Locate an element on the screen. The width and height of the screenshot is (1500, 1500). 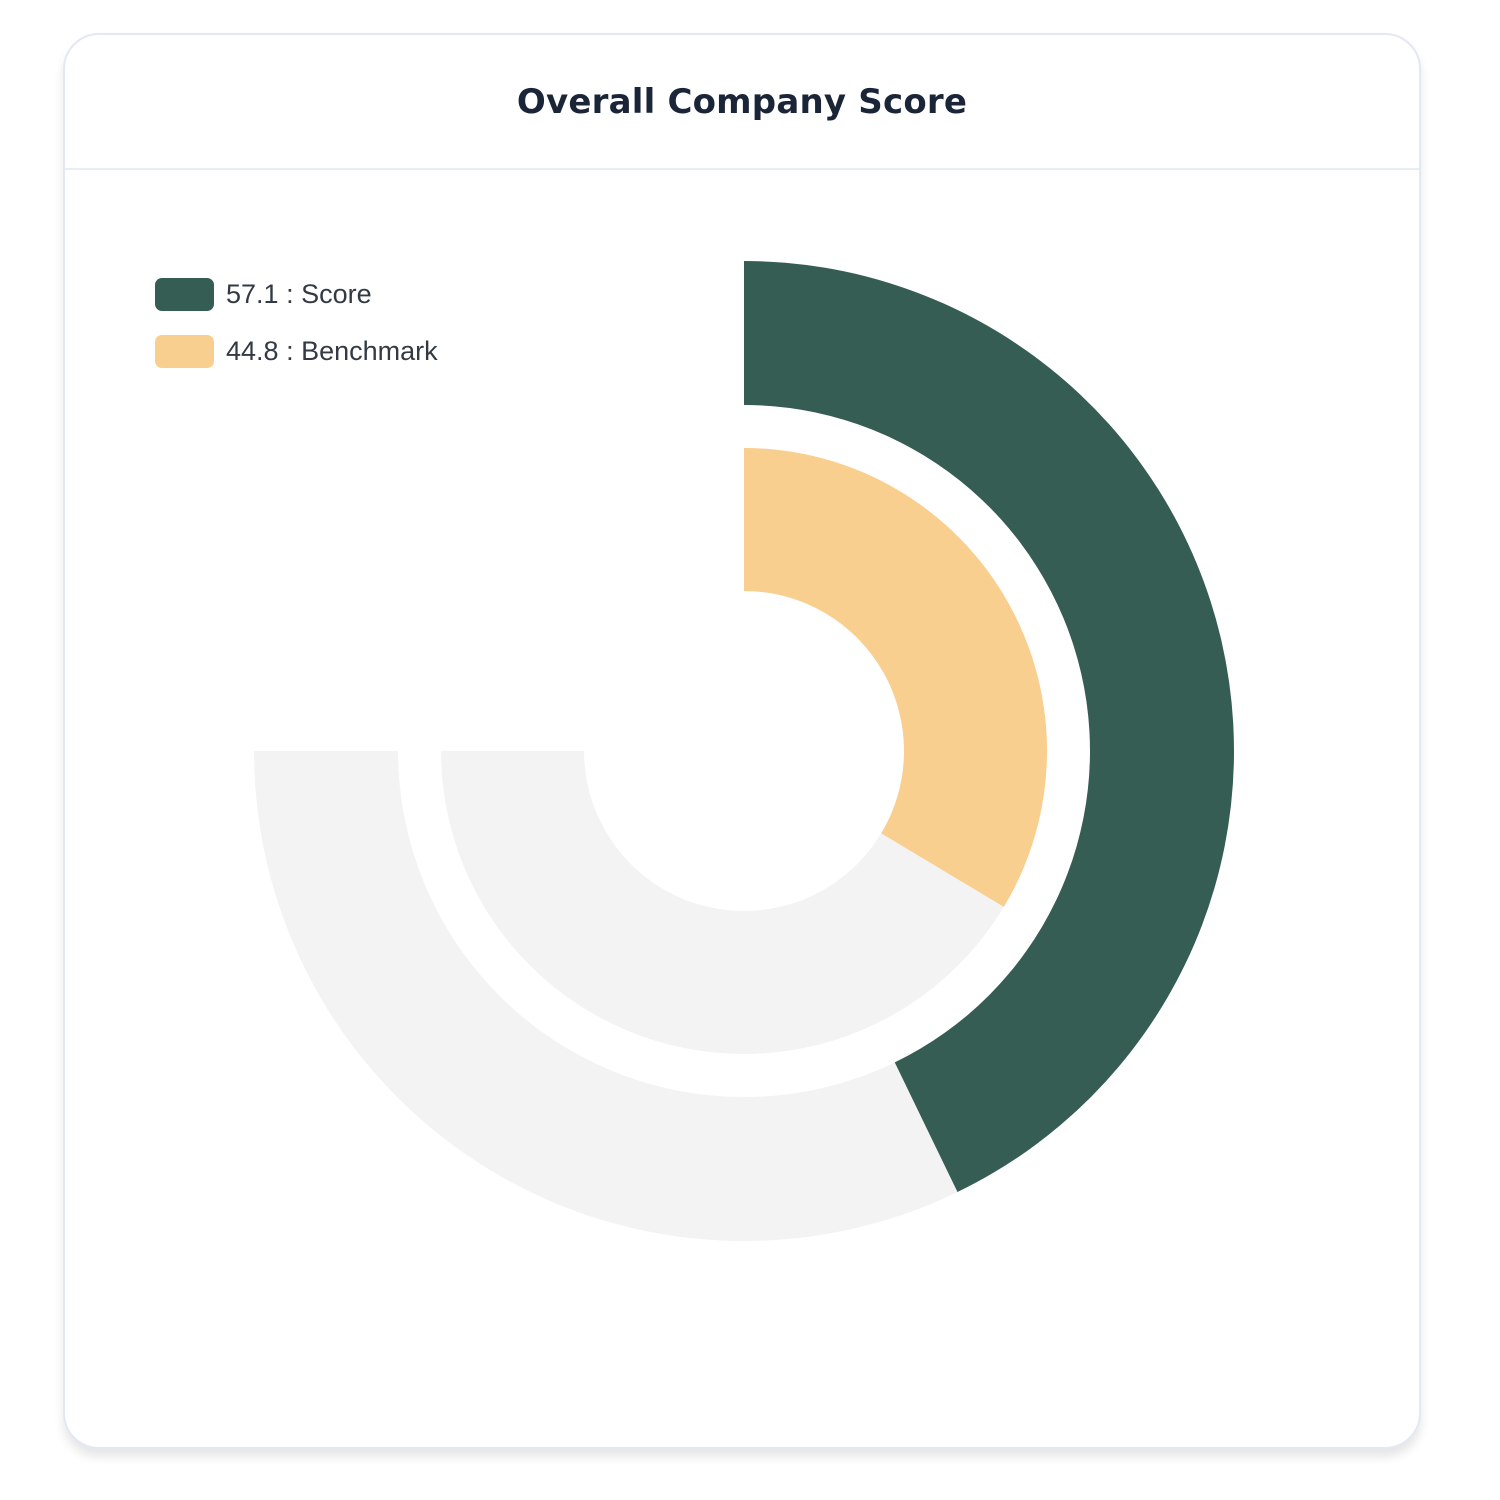
legend-item-benchmark: 44.8 : Benchmark is located at coordinates (296, 351).